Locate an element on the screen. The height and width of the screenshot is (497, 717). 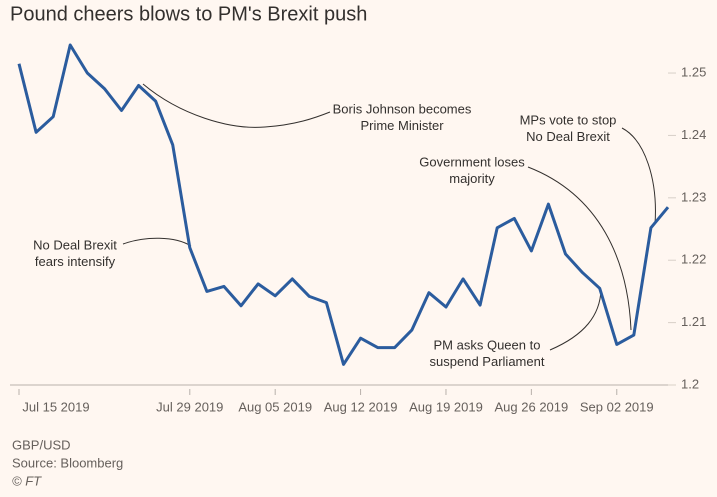
annotation: MPs vote to stop is located at coordinates (568, 119).